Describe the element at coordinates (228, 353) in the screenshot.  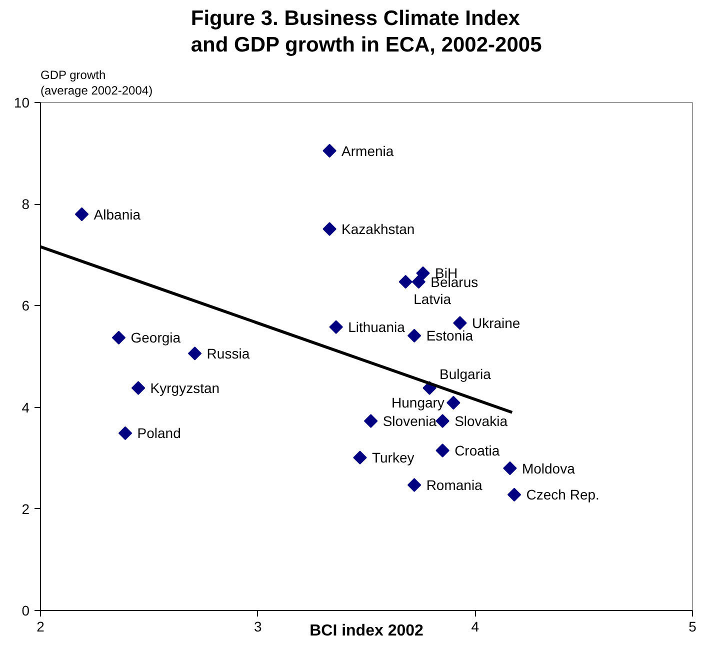
I see `annotation: Russia` at that location.